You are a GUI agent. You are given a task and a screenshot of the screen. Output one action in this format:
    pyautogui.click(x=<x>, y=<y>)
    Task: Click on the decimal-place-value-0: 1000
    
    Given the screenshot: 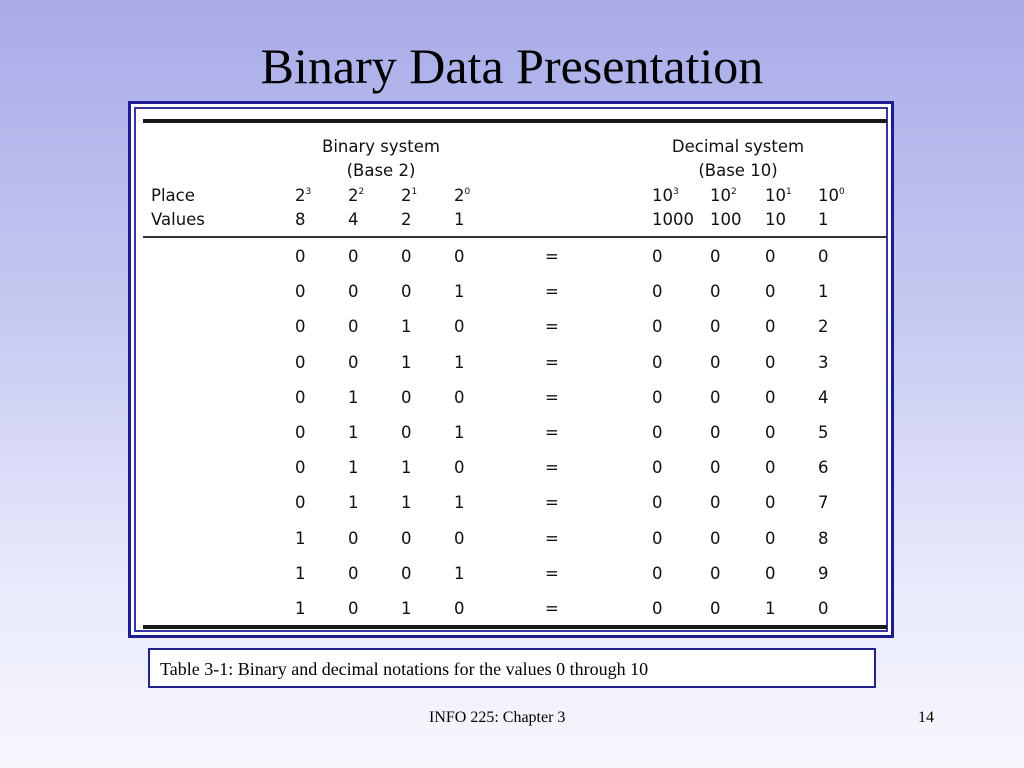 What is the action you would take?
    pyautogui.click(x=673, y=219)
    